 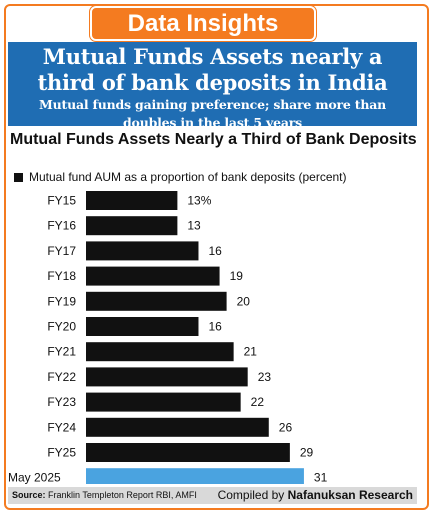 What do you see at coordinates (61, 327) in the screenshot?
I see `category-label: FY20` at bounding box center [61, 327].